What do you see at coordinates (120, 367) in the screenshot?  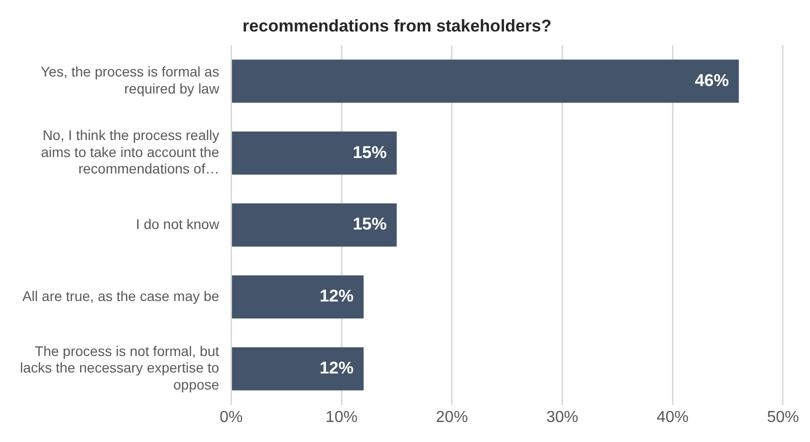 I see `y-tick-label: The process is not formal, but lacks the necessary expertise to oppose` at bounding box center [120, 367].